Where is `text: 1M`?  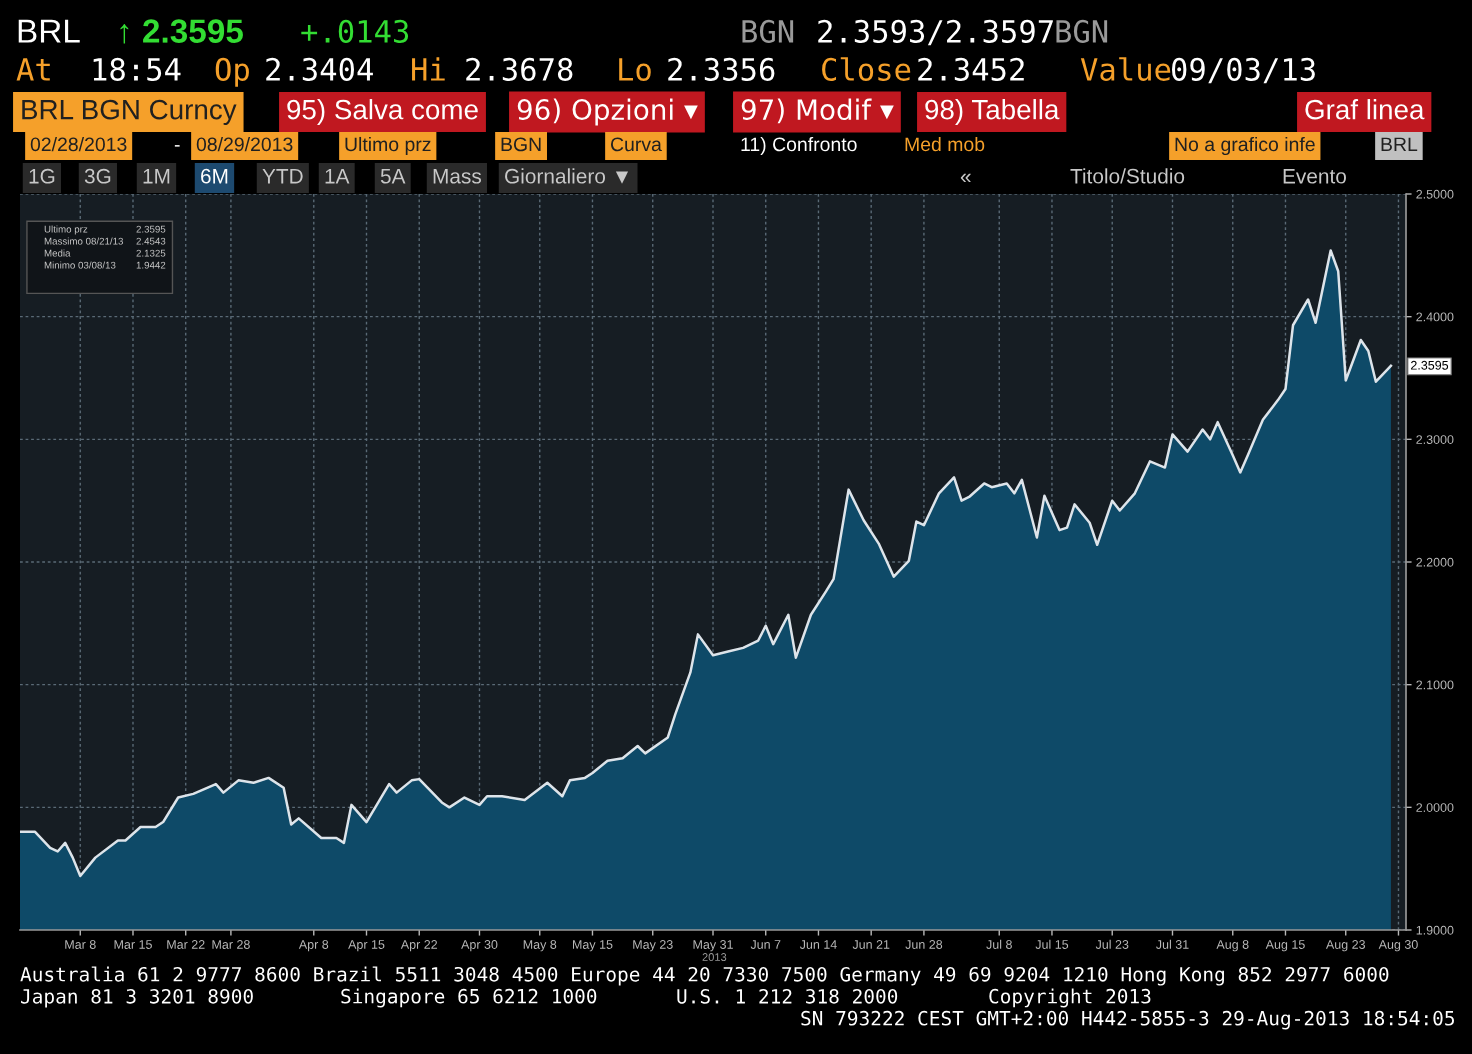
text: 1M is located at coordinates (156, 176).